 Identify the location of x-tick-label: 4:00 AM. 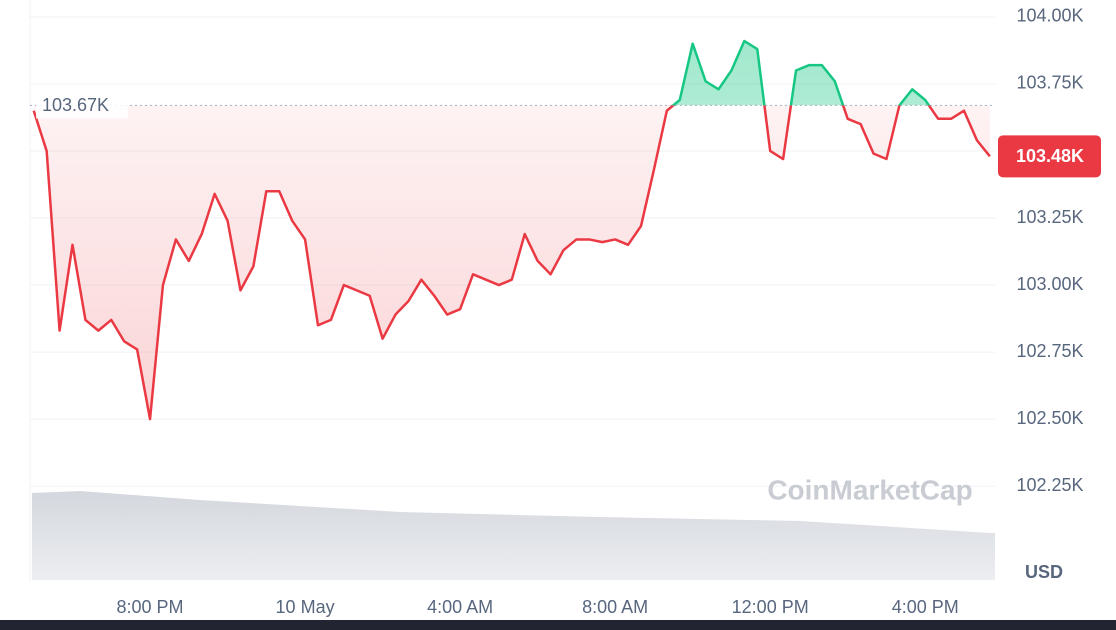
(460, 607).